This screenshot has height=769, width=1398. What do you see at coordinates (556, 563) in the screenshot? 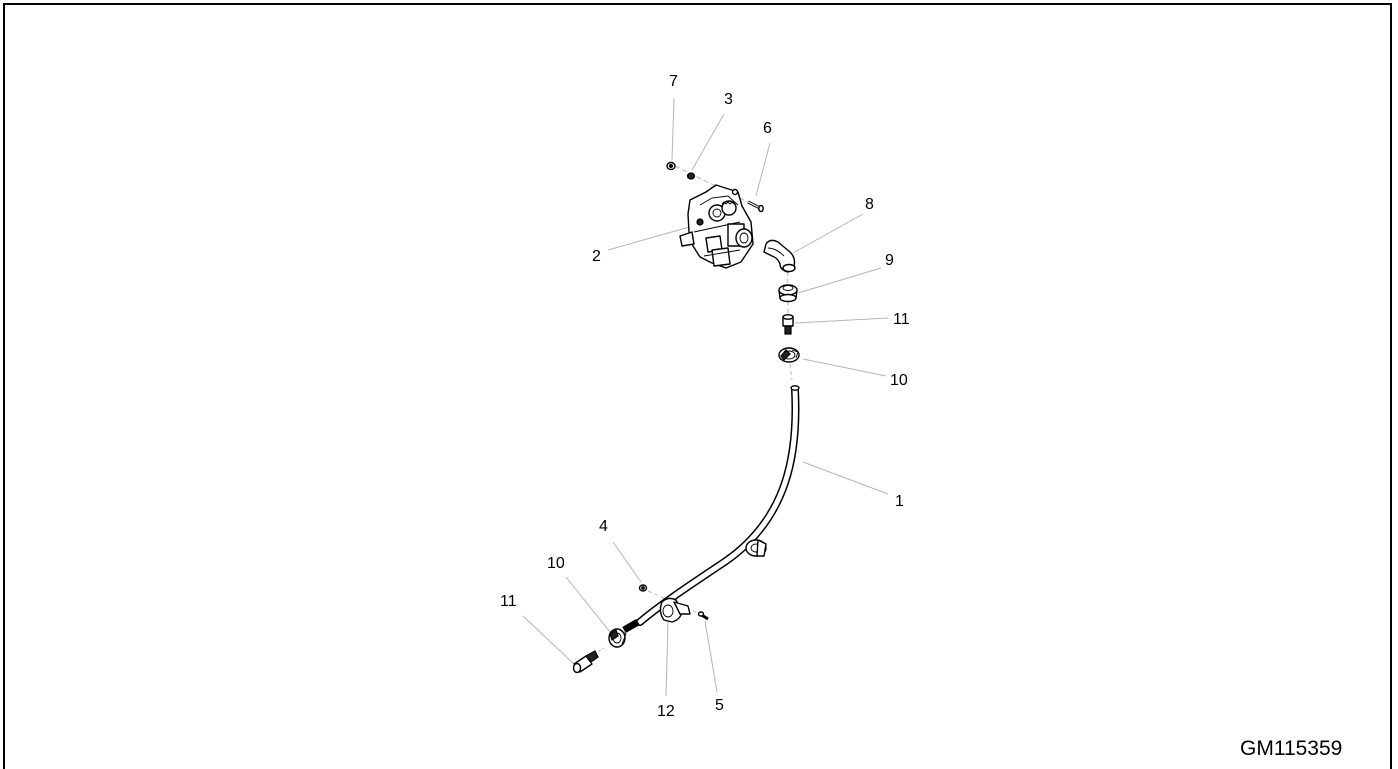
I see `callout-10-bottom: 10` at bounding box center [556, 563].